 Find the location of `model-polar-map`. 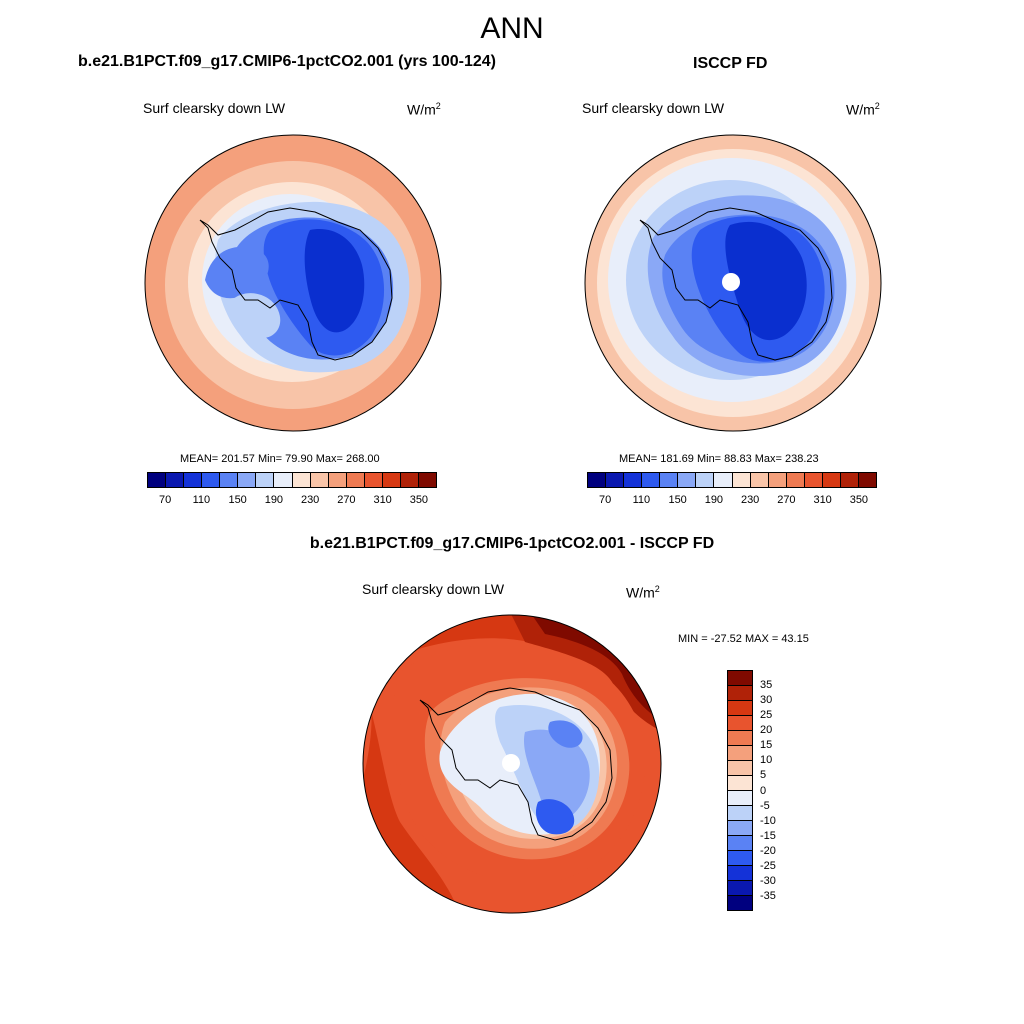

model-polar-map is located at coordinates (293, 283).